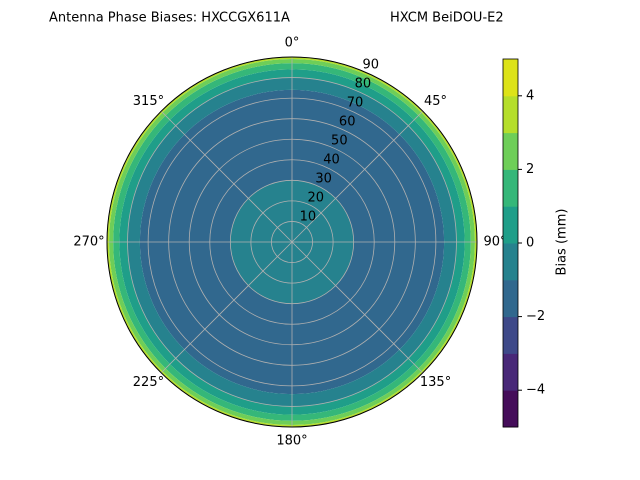 This screenshot has height=480, width=640. I want to click on r-tick-label: 80, so click(363, 84).